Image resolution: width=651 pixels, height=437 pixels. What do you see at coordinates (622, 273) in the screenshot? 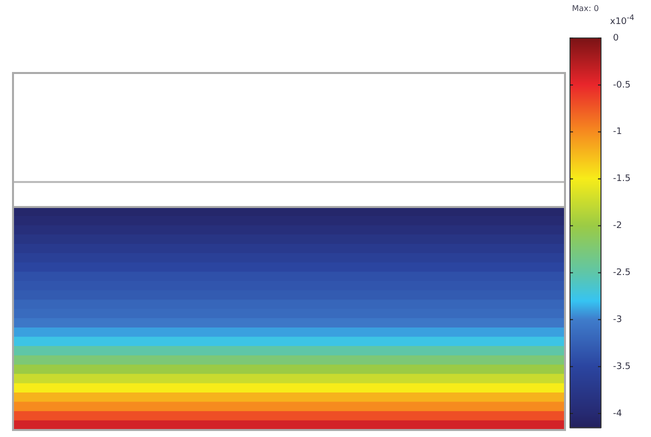
I see `color-bar-label: -2.5` at bounding box center [622, 273].